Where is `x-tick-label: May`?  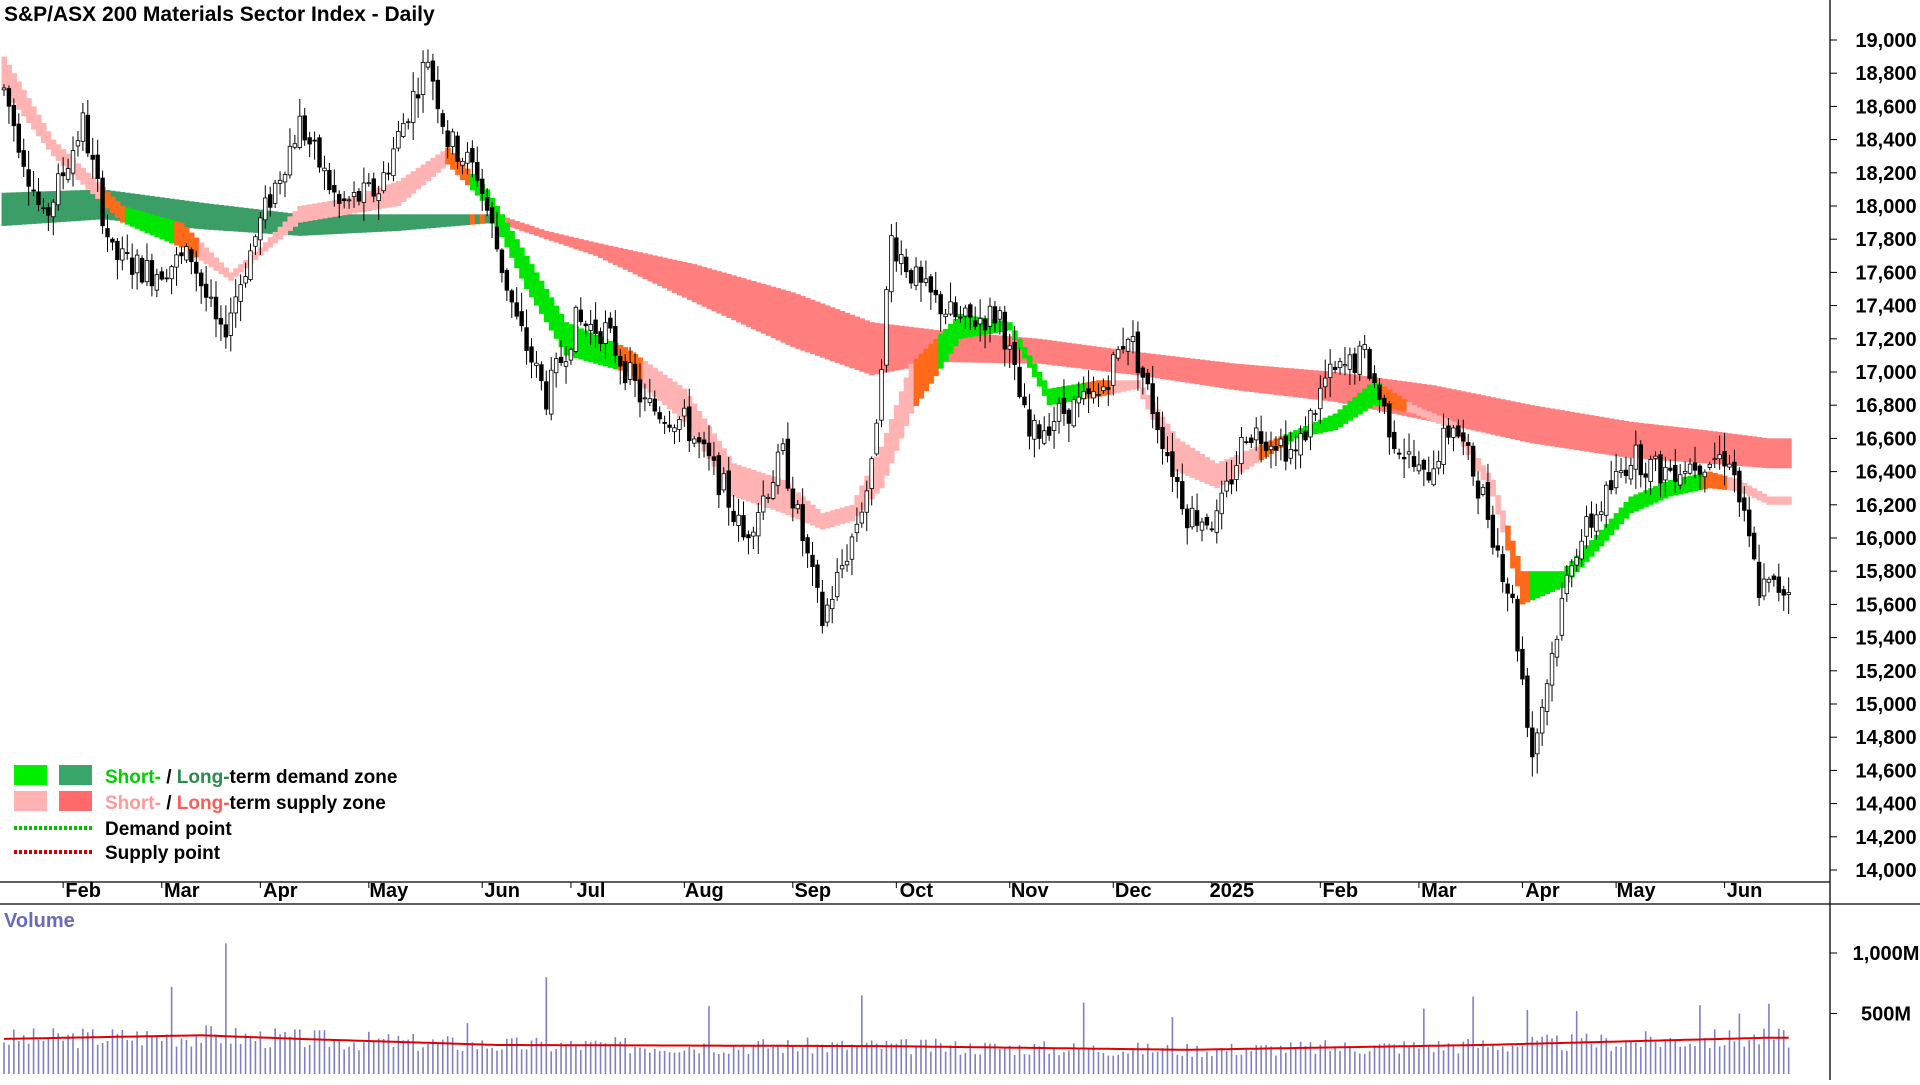
x-tick-label: May is located at coordinates (389, 891).